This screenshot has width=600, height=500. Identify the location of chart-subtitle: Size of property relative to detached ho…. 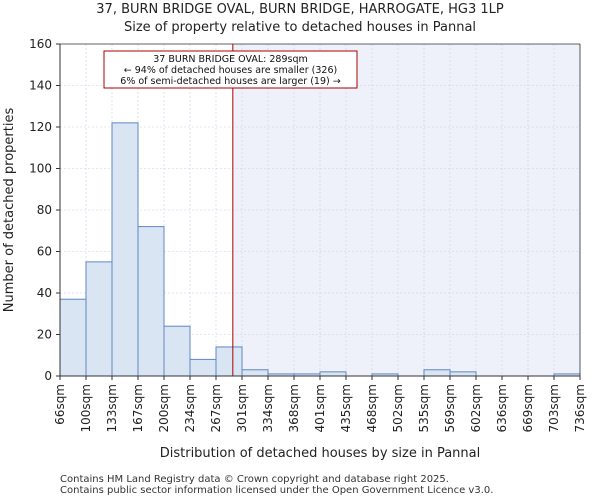
(300, 27).